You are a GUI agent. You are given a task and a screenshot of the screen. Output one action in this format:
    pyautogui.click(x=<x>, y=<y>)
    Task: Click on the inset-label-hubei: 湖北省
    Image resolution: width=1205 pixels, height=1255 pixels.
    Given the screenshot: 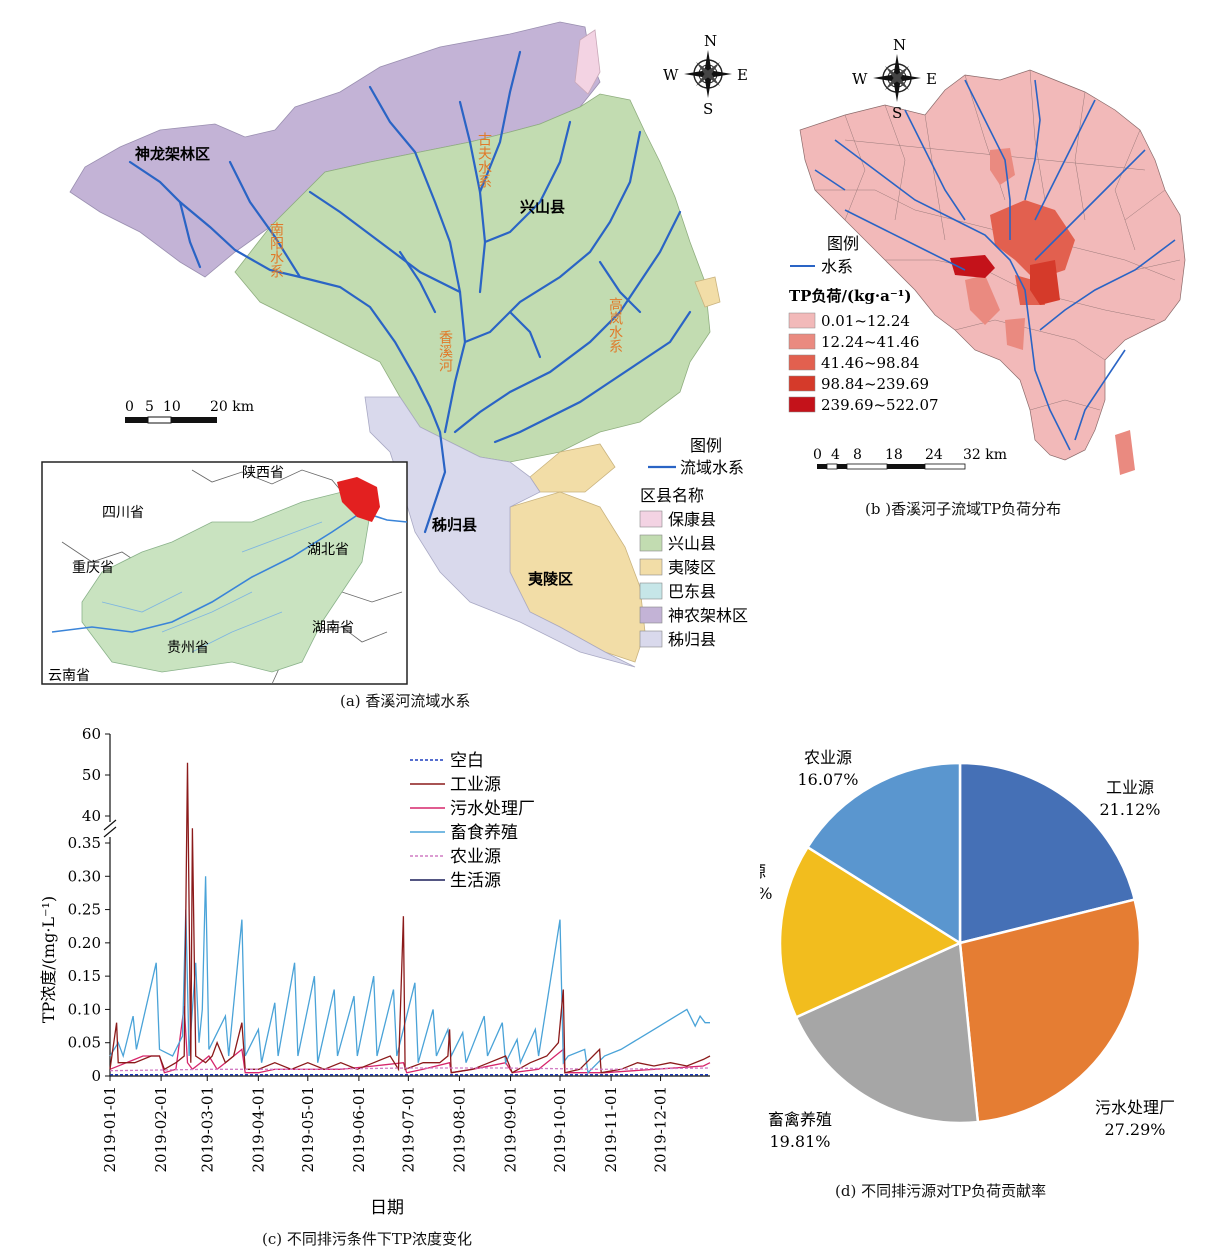 What is the action you would take?
    pyautogui.click(x=328, y=550)
    